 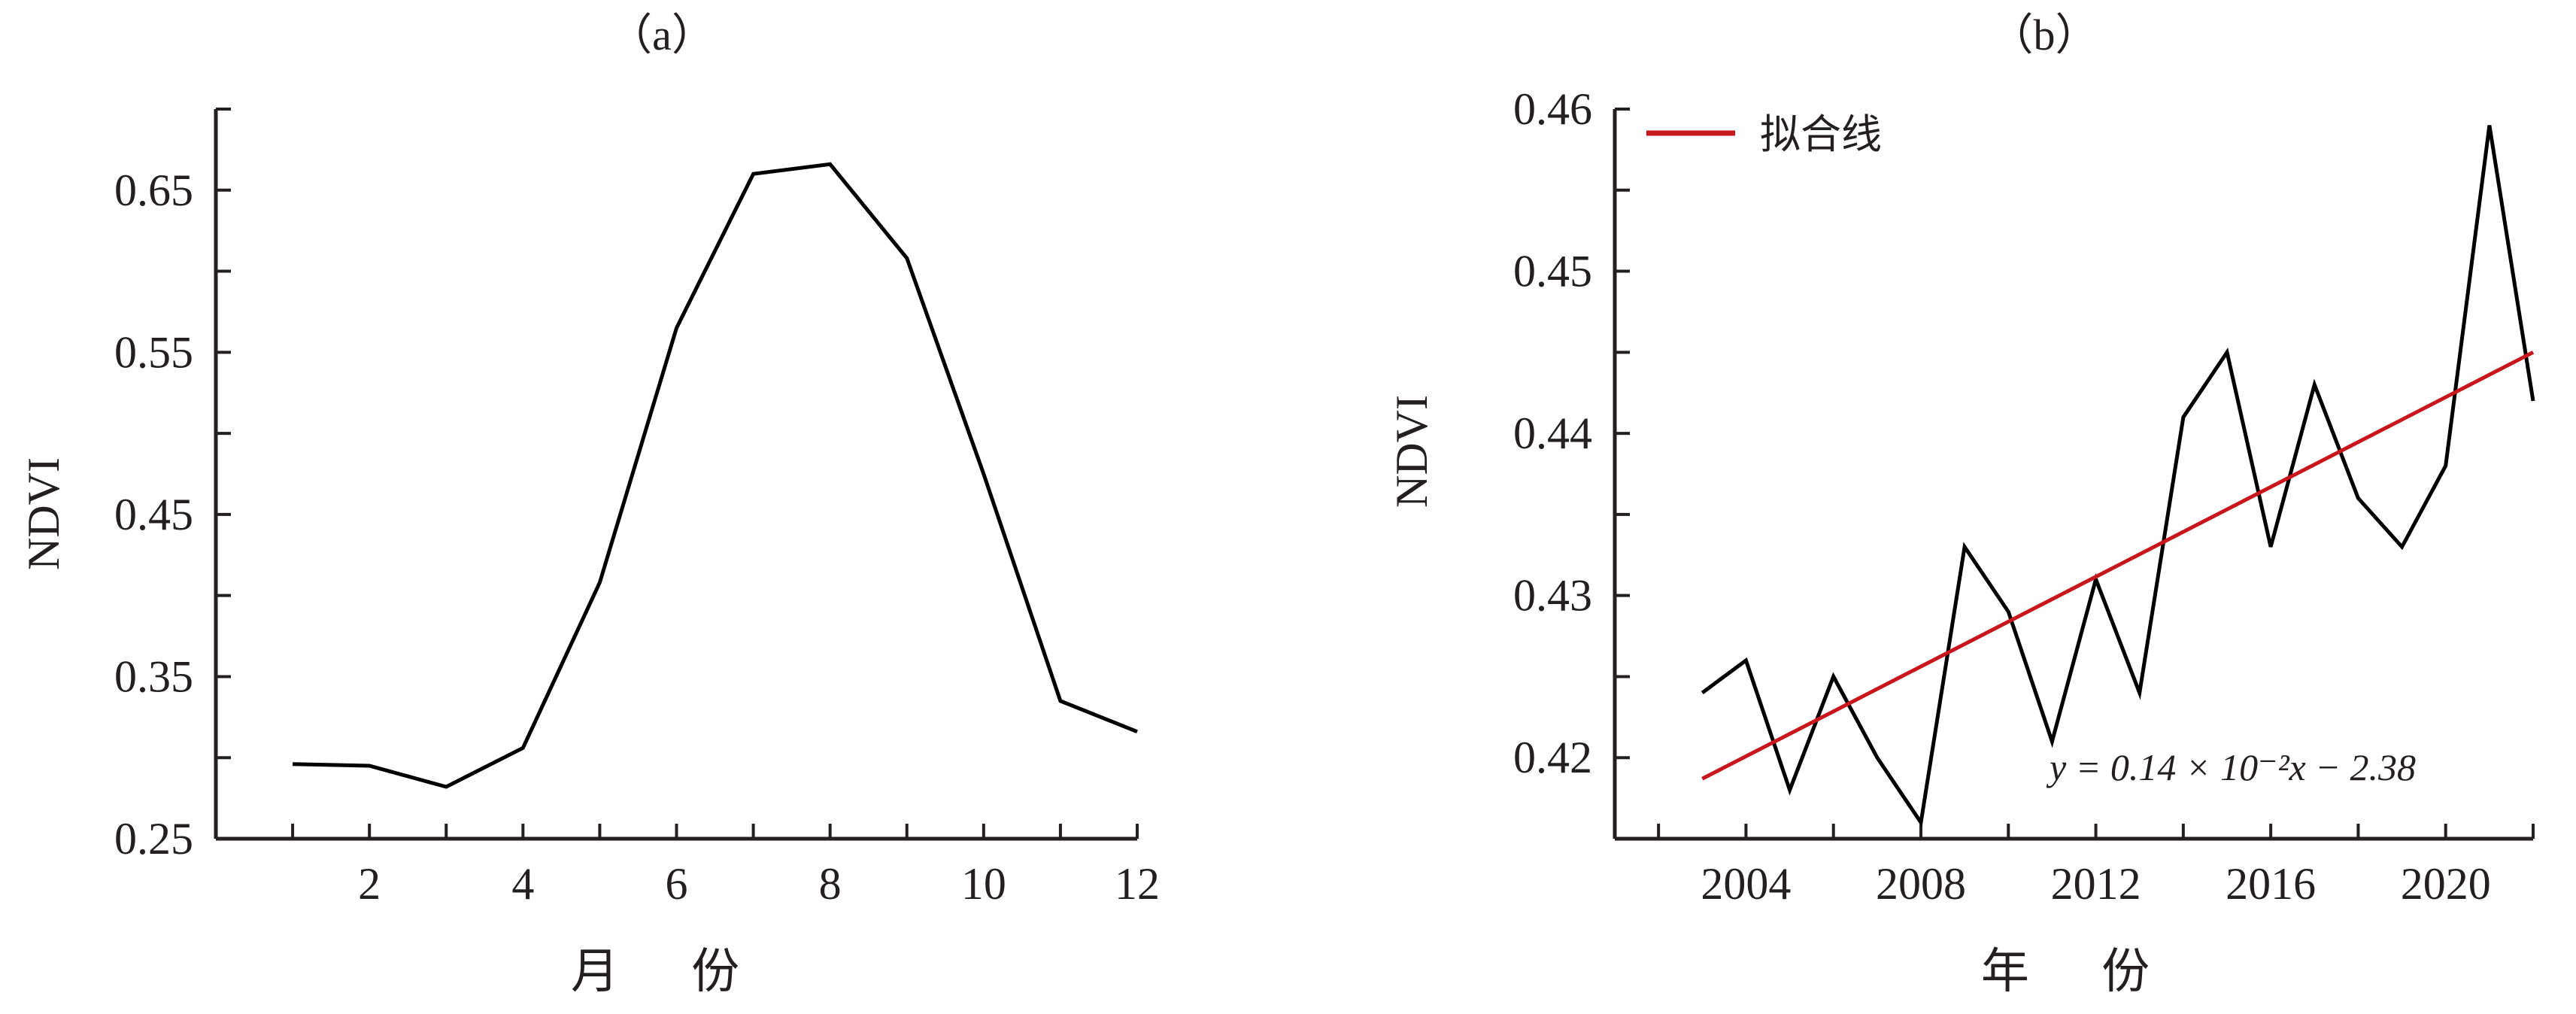 I want to click on panel-a-y-tick-label: 0.25, so click(x=153, y=839).